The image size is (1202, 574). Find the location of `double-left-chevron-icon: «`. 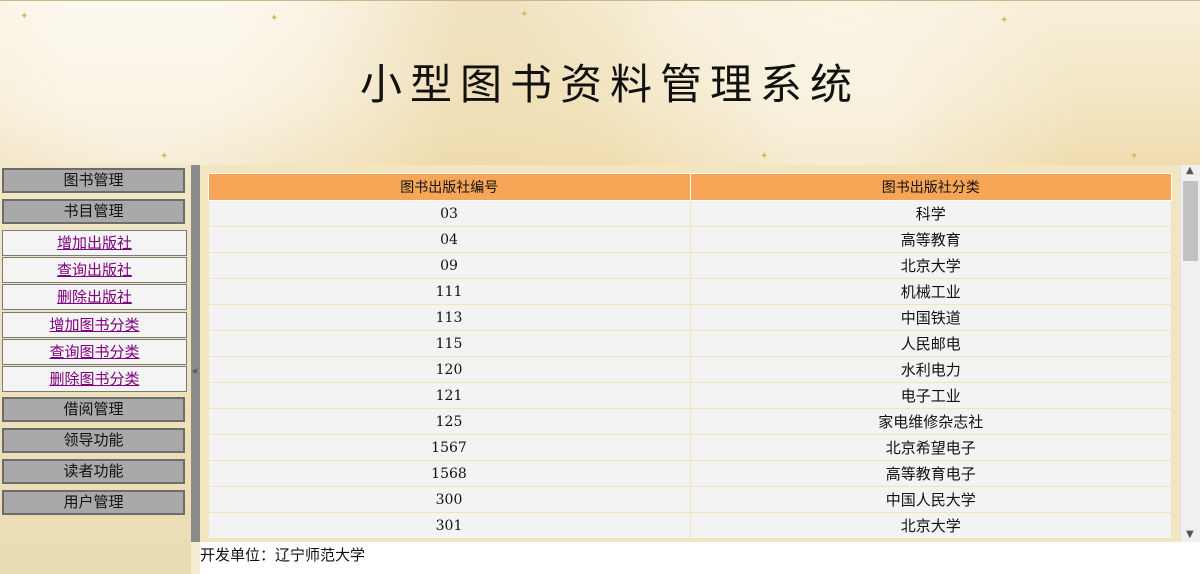

double-left-chevron-icon: « is located at coordinates (195, 371).